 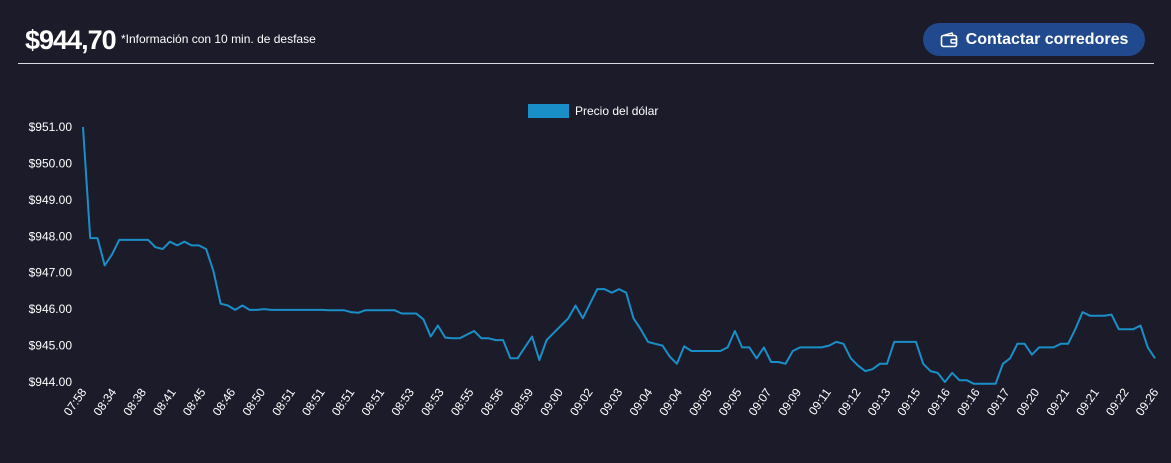 I want to click on y-tick-label: $948.00, so click(x=51, y=236).